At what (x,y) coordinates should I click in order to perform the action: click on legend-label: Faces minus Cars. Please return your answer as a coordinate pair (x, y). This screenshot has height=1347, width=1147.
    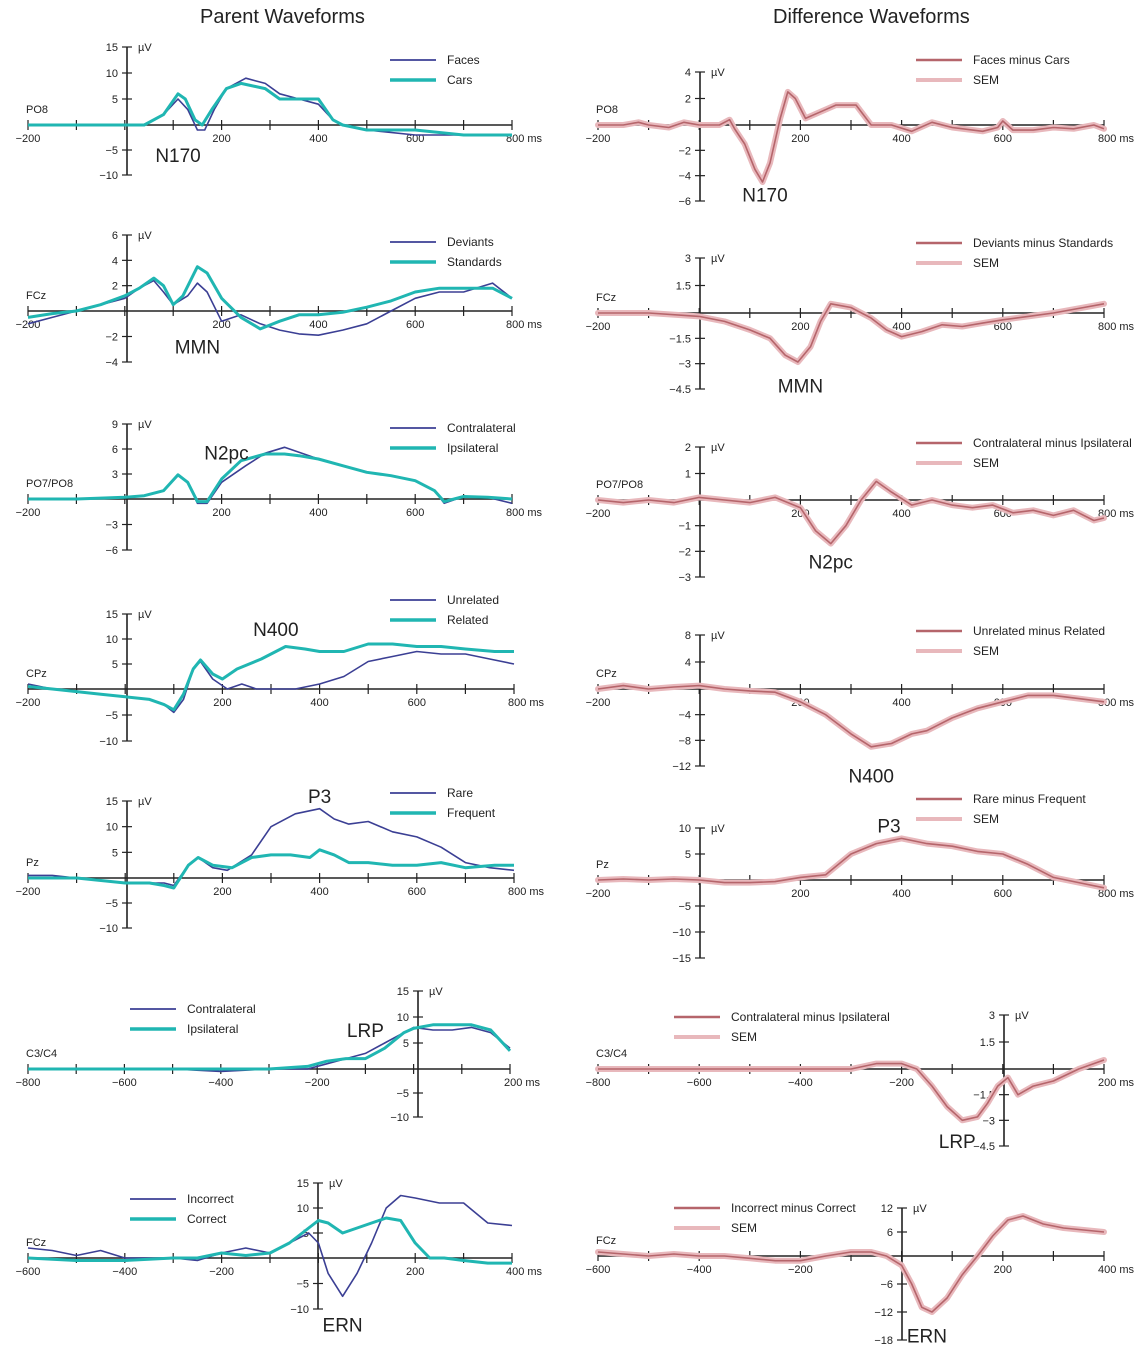
    Looking at the image, I should click on (1021, 60).